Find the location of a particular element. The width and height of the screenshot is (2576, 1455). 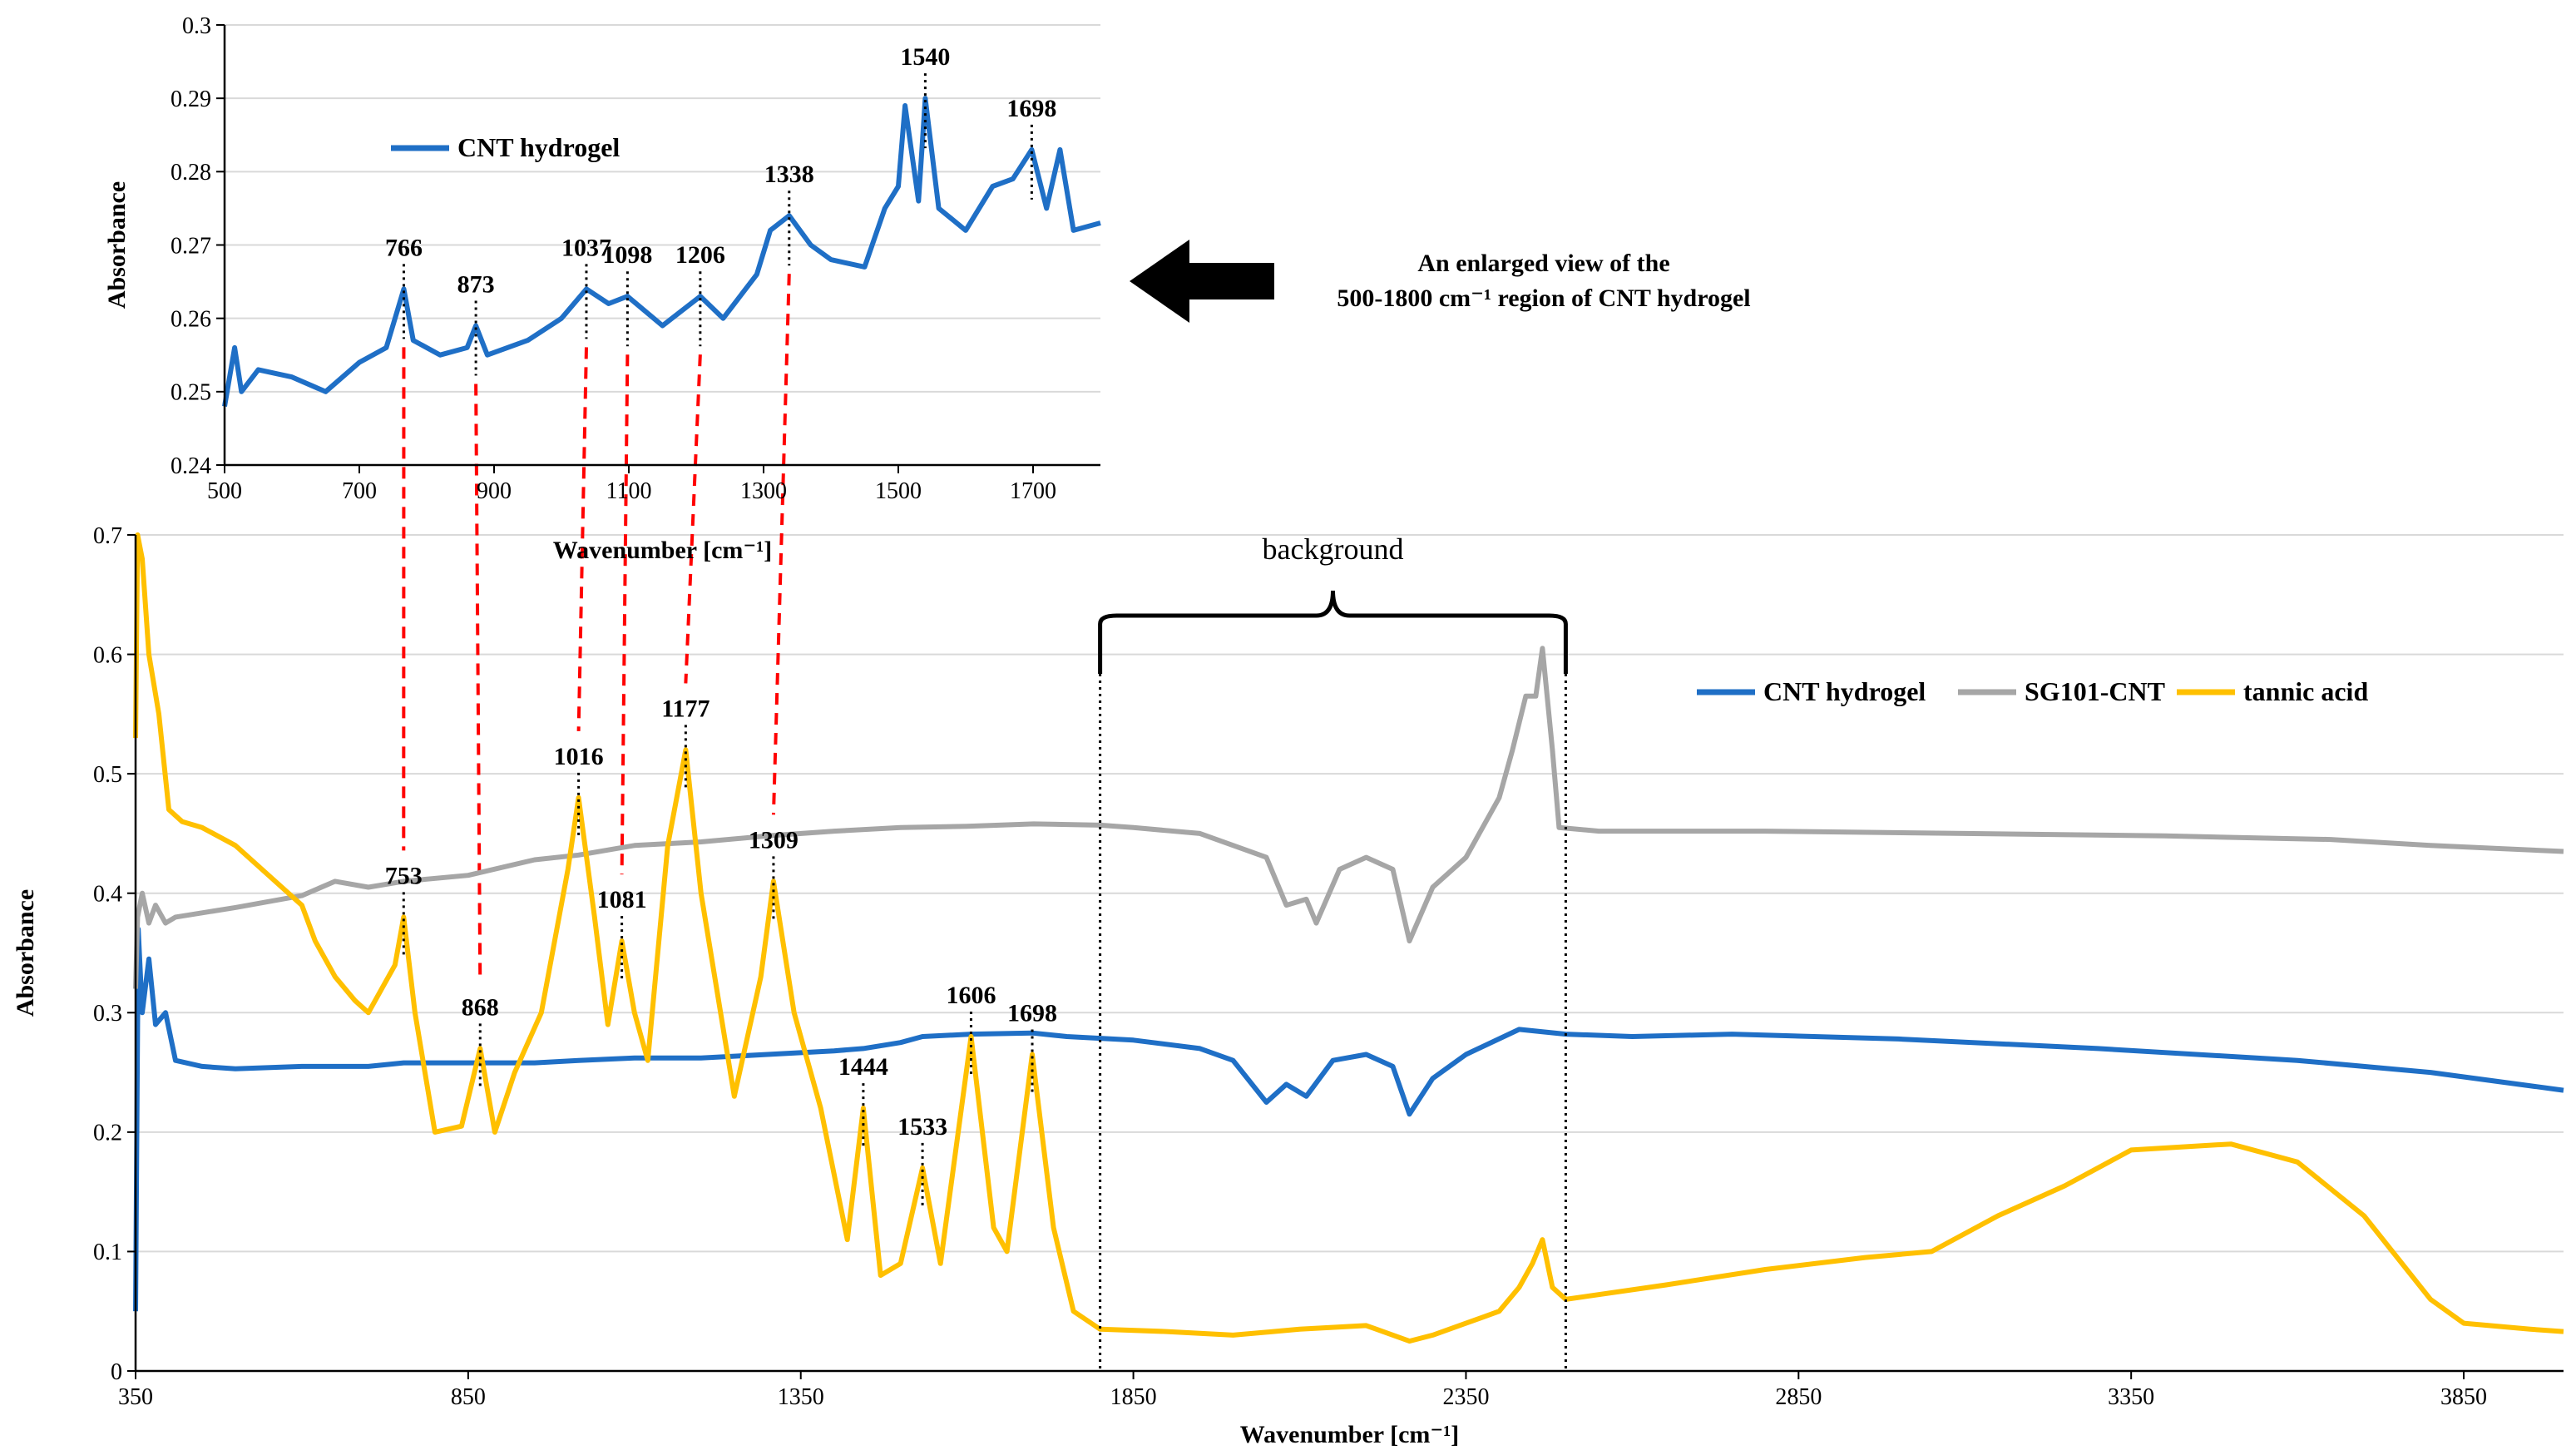

main-legend-label: tannic acid is located at coordinates (2305, 691).